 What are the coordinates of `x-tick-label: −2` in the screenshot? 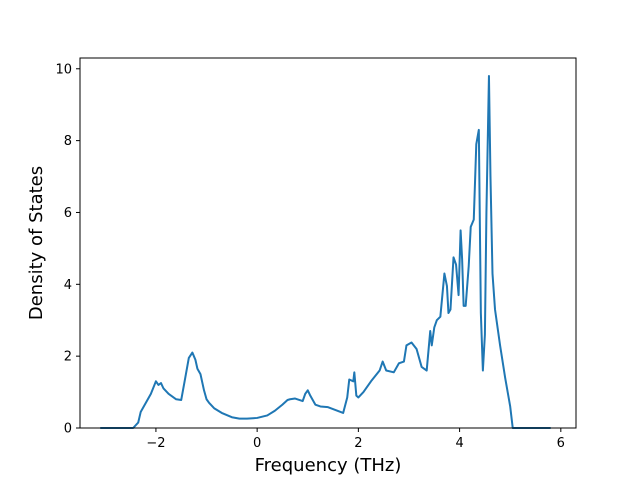 It's located at (155, 443).